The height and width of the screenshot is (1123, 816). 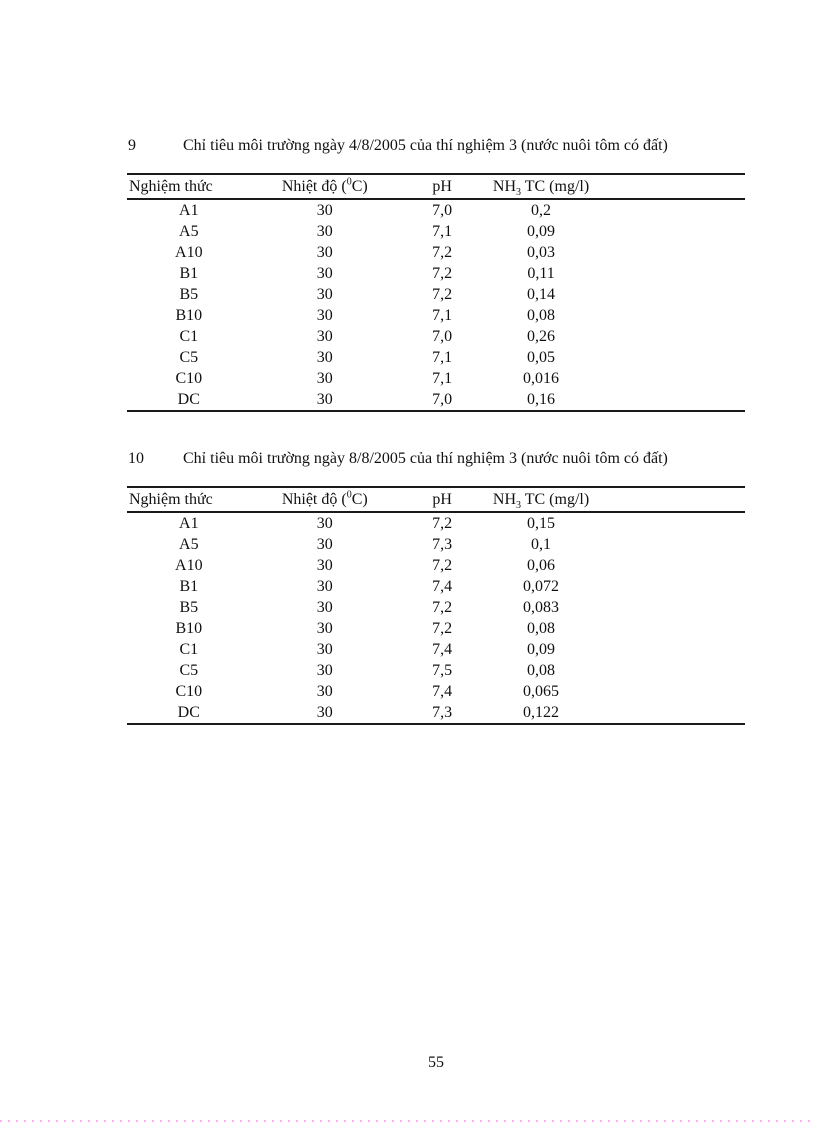 I want to click on caption-number: 9, so click(x=132, y=145).